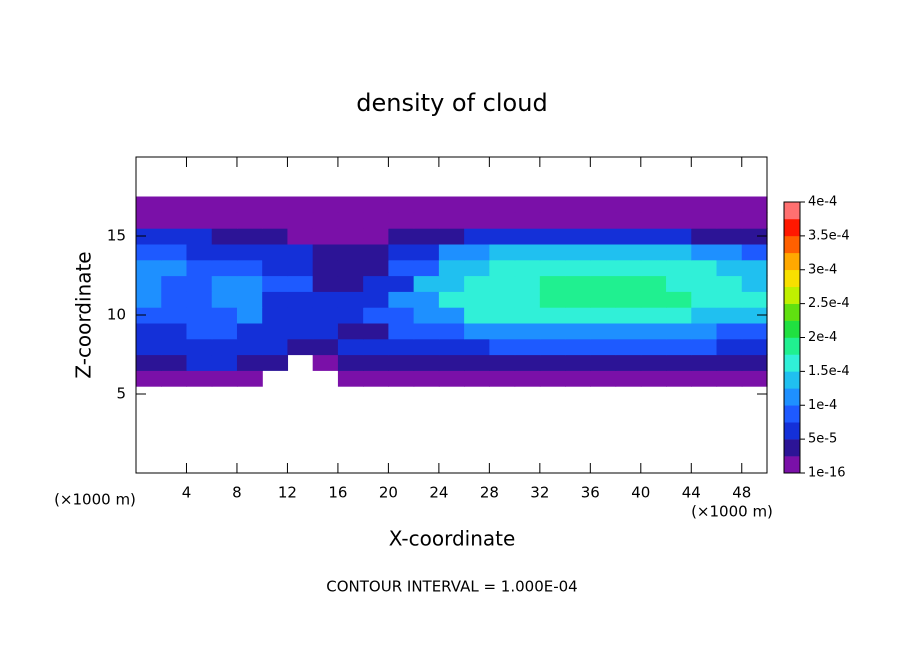 The image size is (904, 654). I want to click on colorbar-label: 2.5e-4, so click(829, 303).